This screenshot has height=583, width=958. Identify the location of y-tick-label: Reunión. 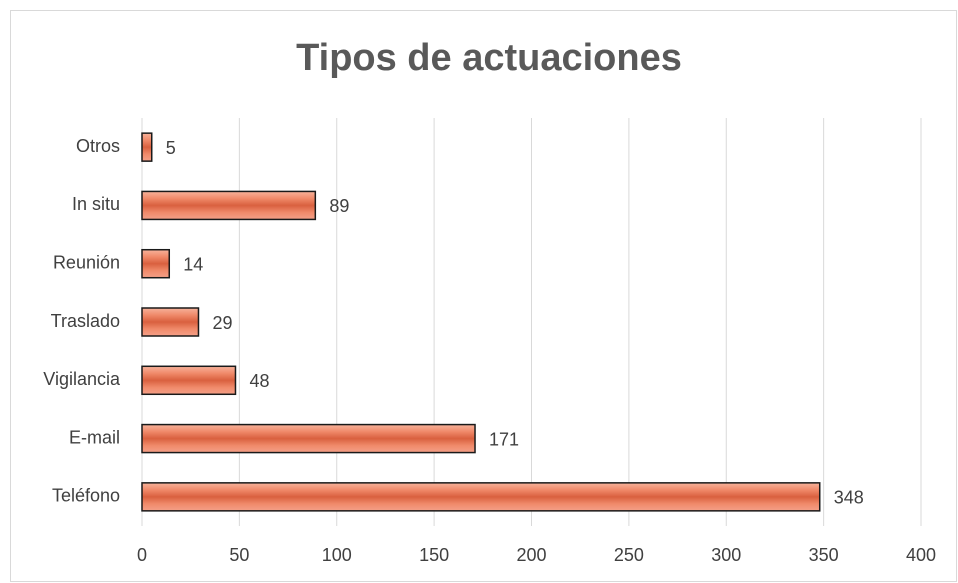
(86, 262).